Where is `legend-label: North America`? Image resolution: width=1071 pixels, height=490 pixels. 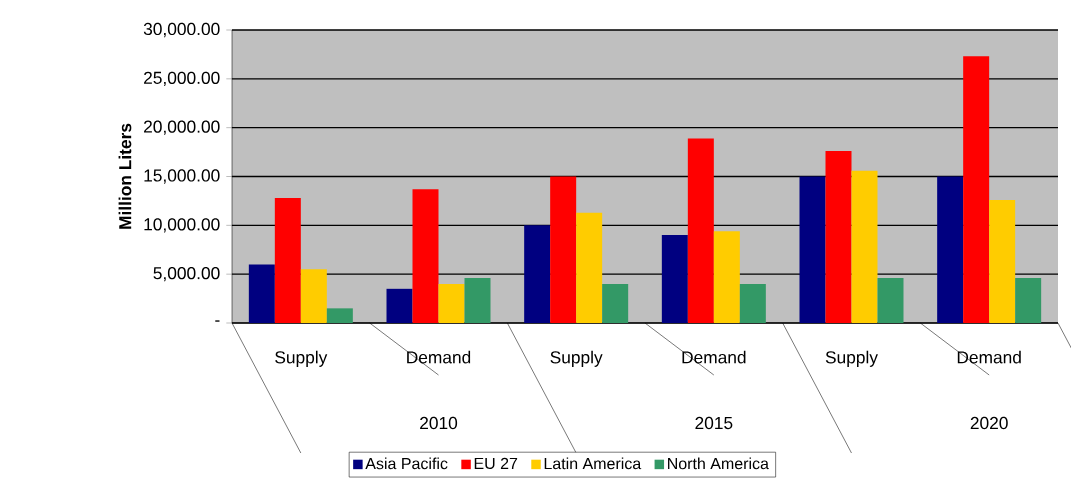
legend-label: North America is located at coordinates (718, 463).